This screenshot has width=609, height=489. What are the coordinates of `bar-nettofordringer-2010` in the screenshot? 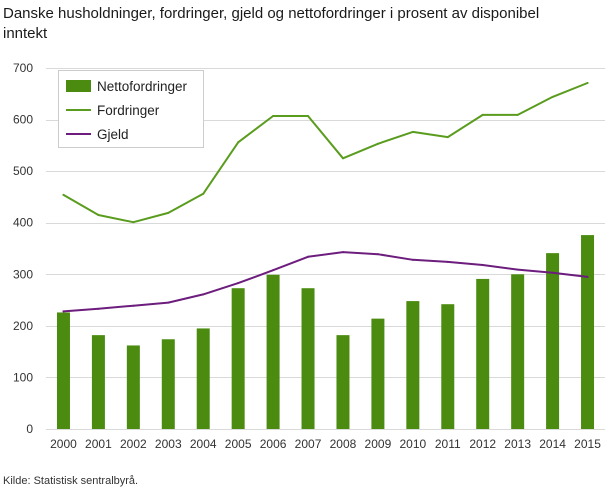 It's located at (413, 365).